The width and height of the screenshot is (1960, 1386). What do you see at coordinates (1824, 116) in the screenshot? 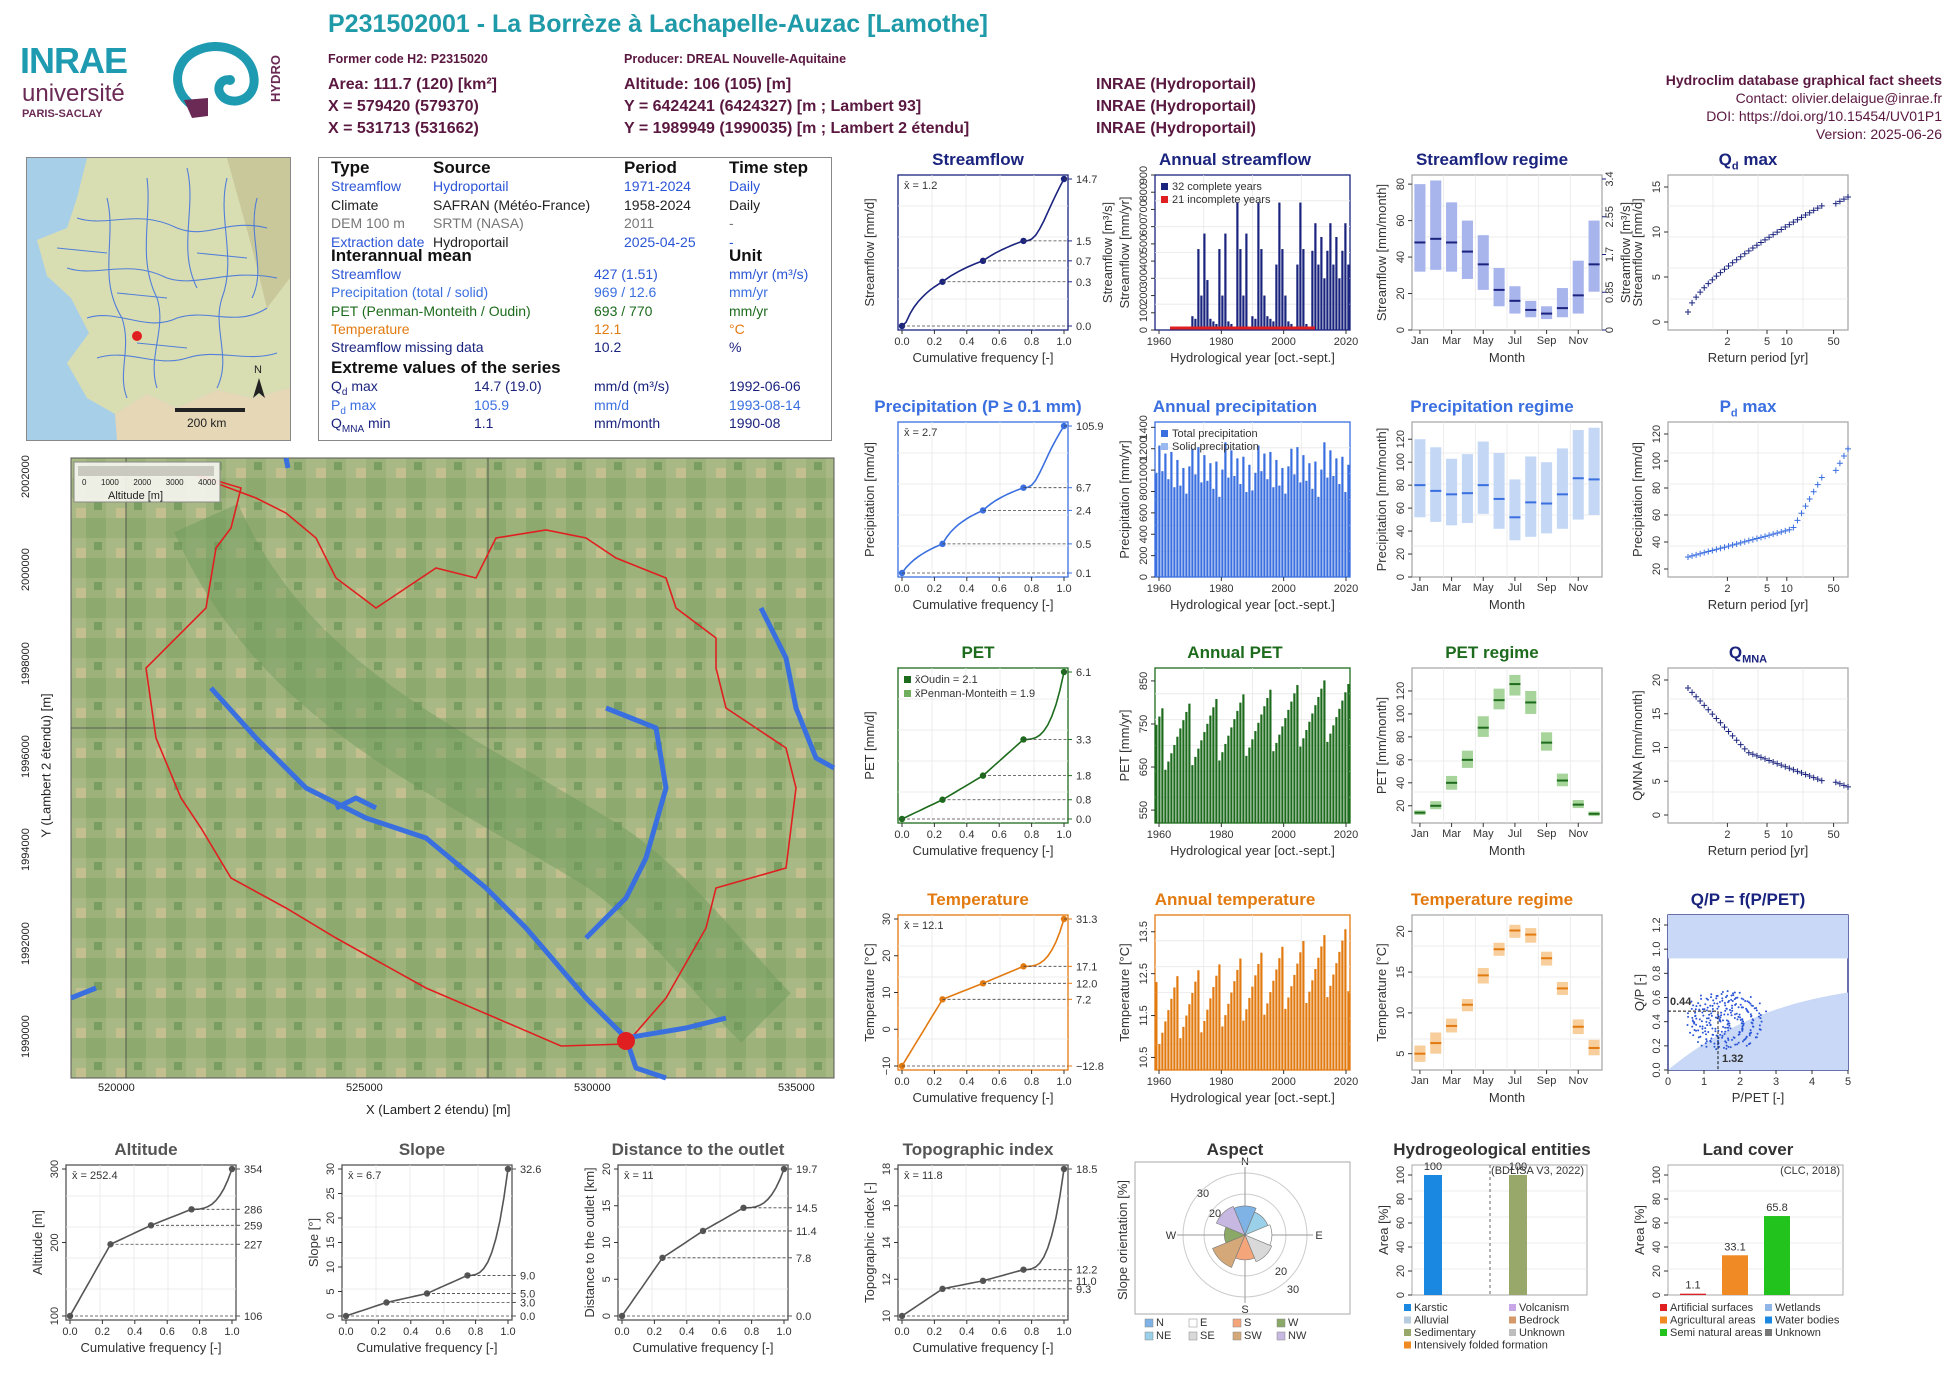
I see `doi: DOI: https://doi.org/10.15454/UV01P1` at bounding box center [1824, 116].